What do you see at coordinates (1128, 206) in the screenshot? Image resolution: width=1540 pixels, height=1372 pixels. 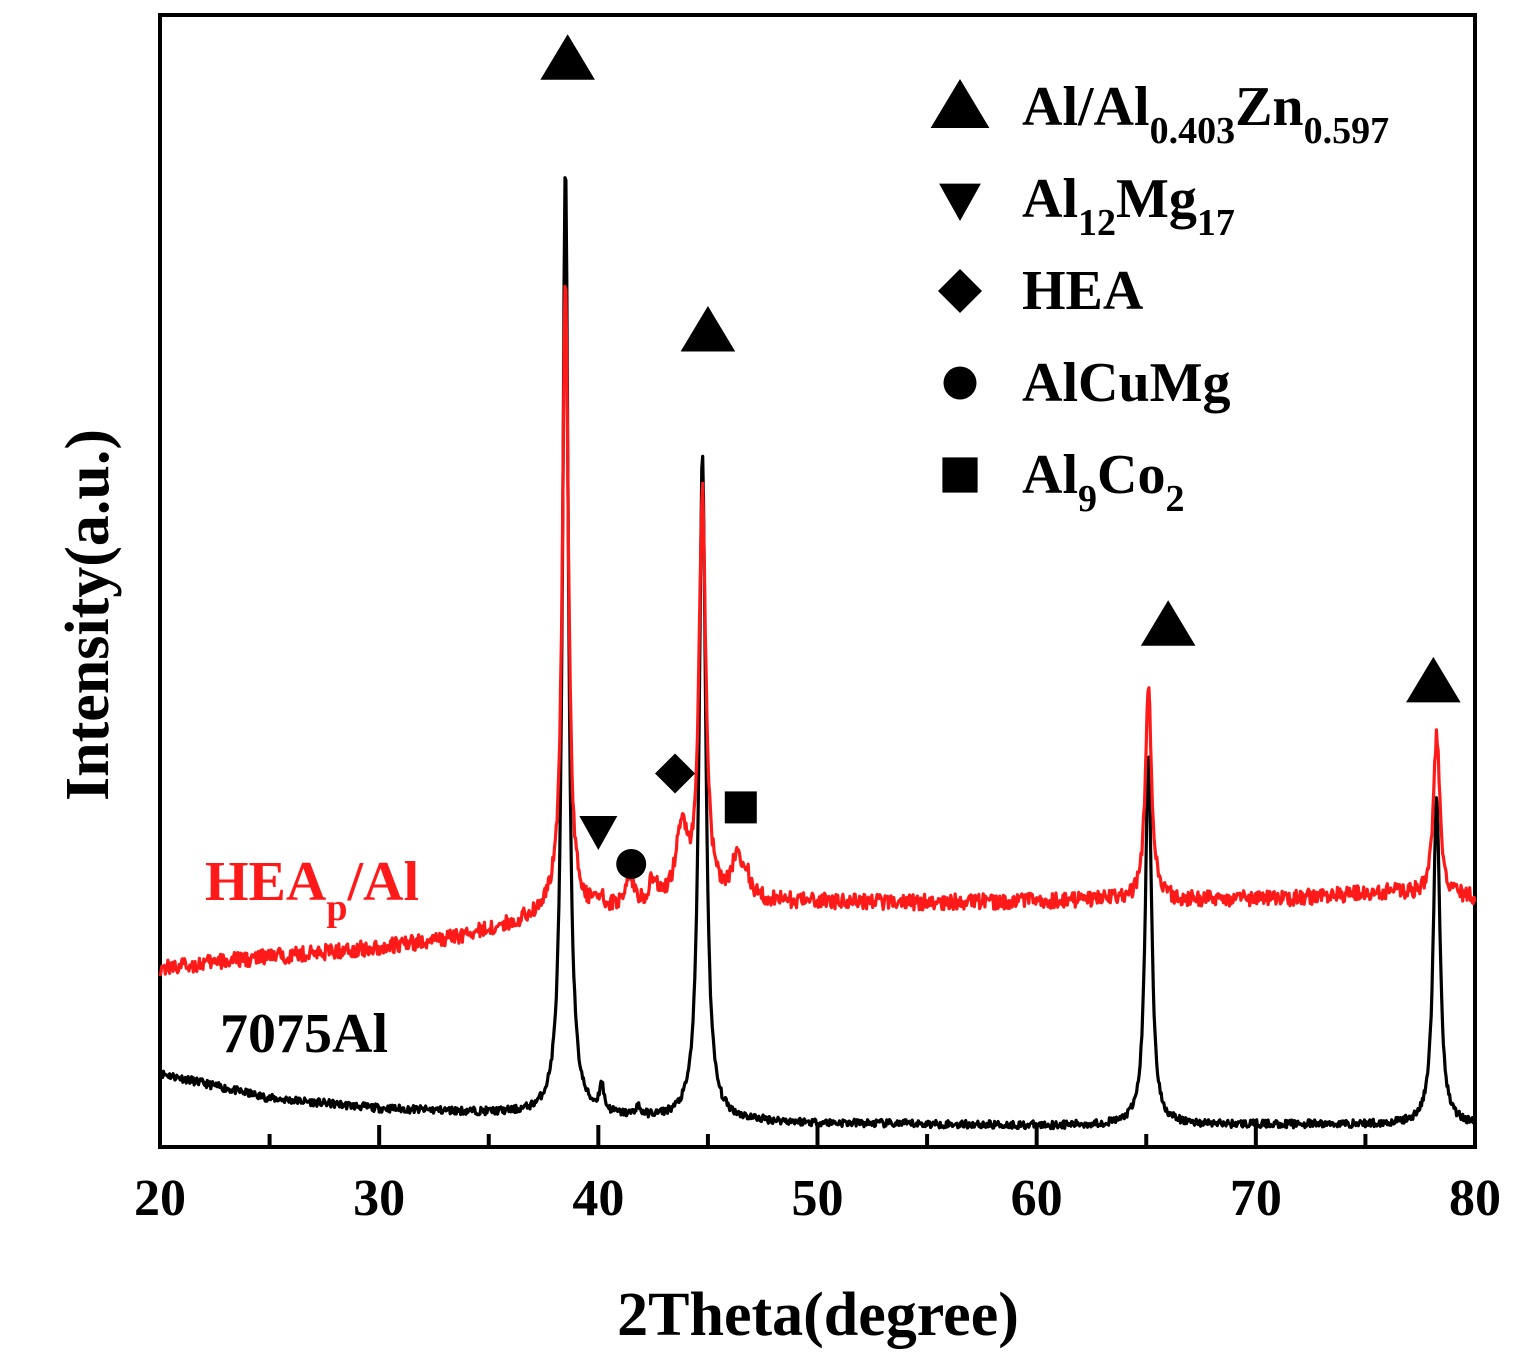 I see `legend-label-1: Al12Mg17` at bounding box center [1128, 206].